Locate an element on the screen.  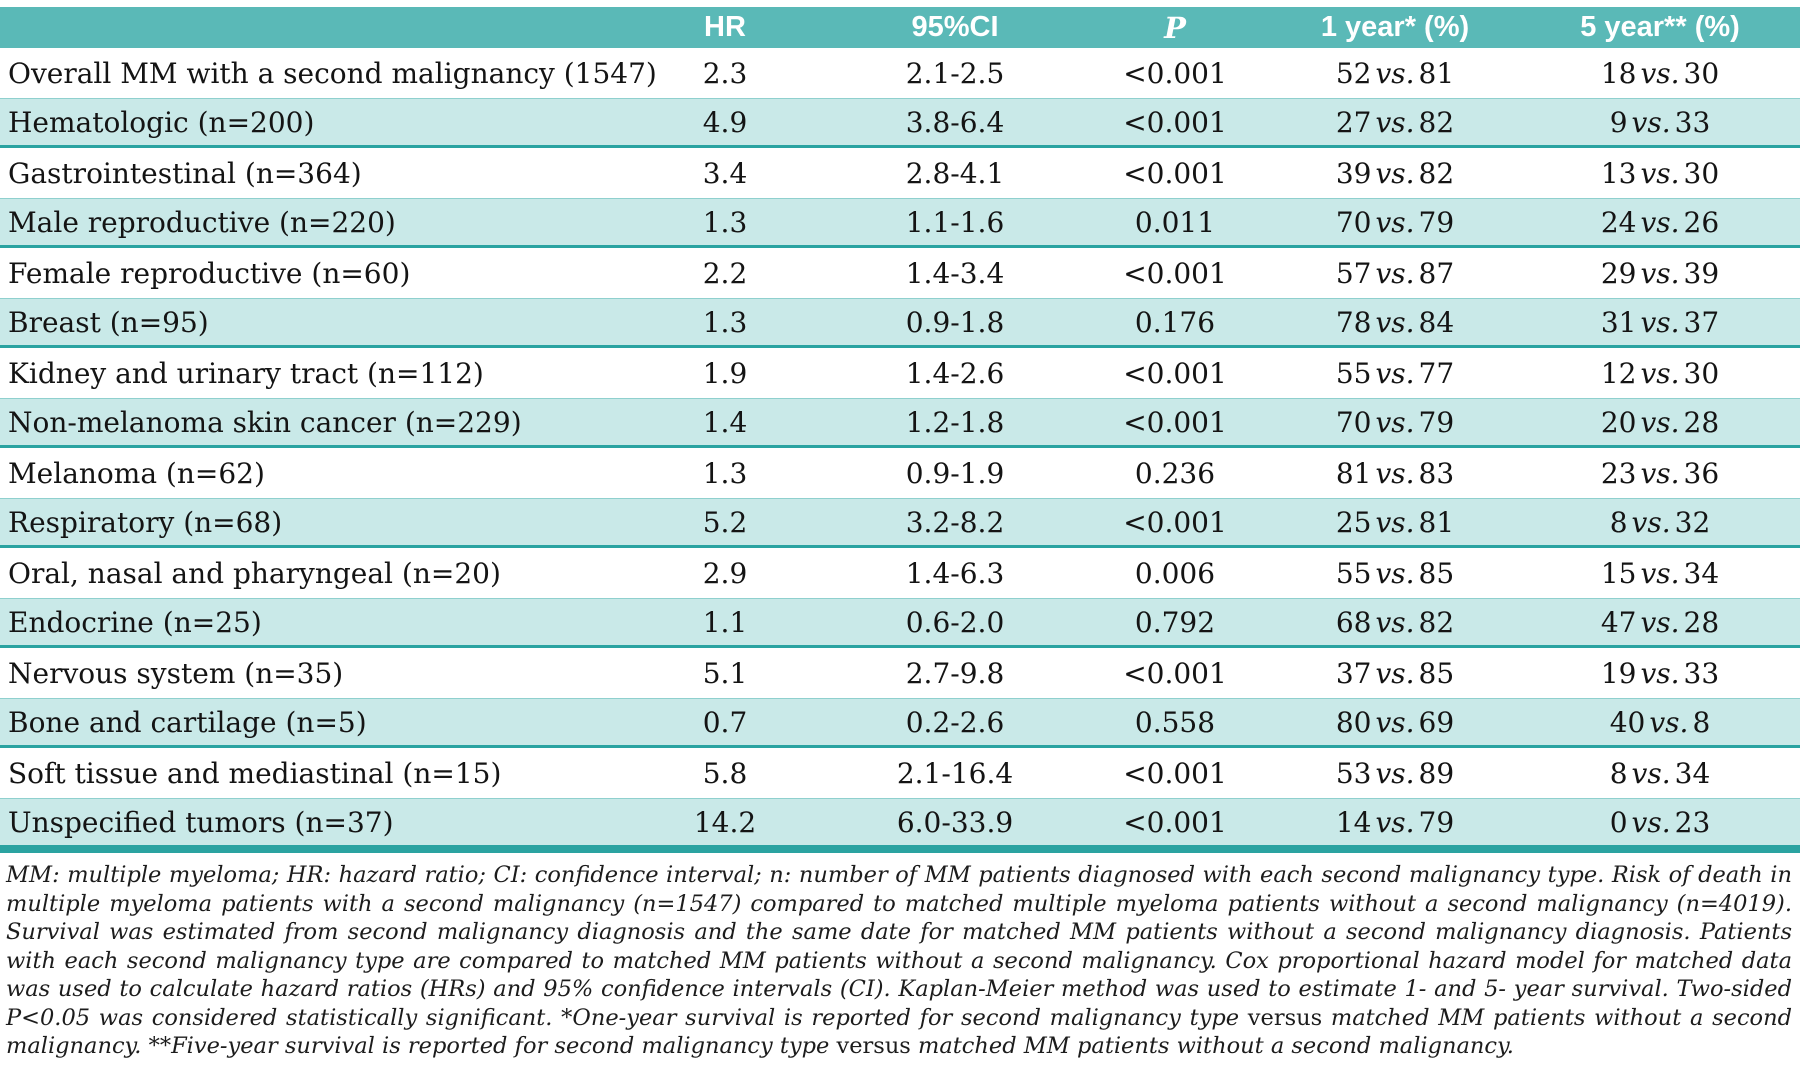
table-header-row: HR 95%CI P 1 year* (%) 5 year** (%) is located at coordinates (900, 27).